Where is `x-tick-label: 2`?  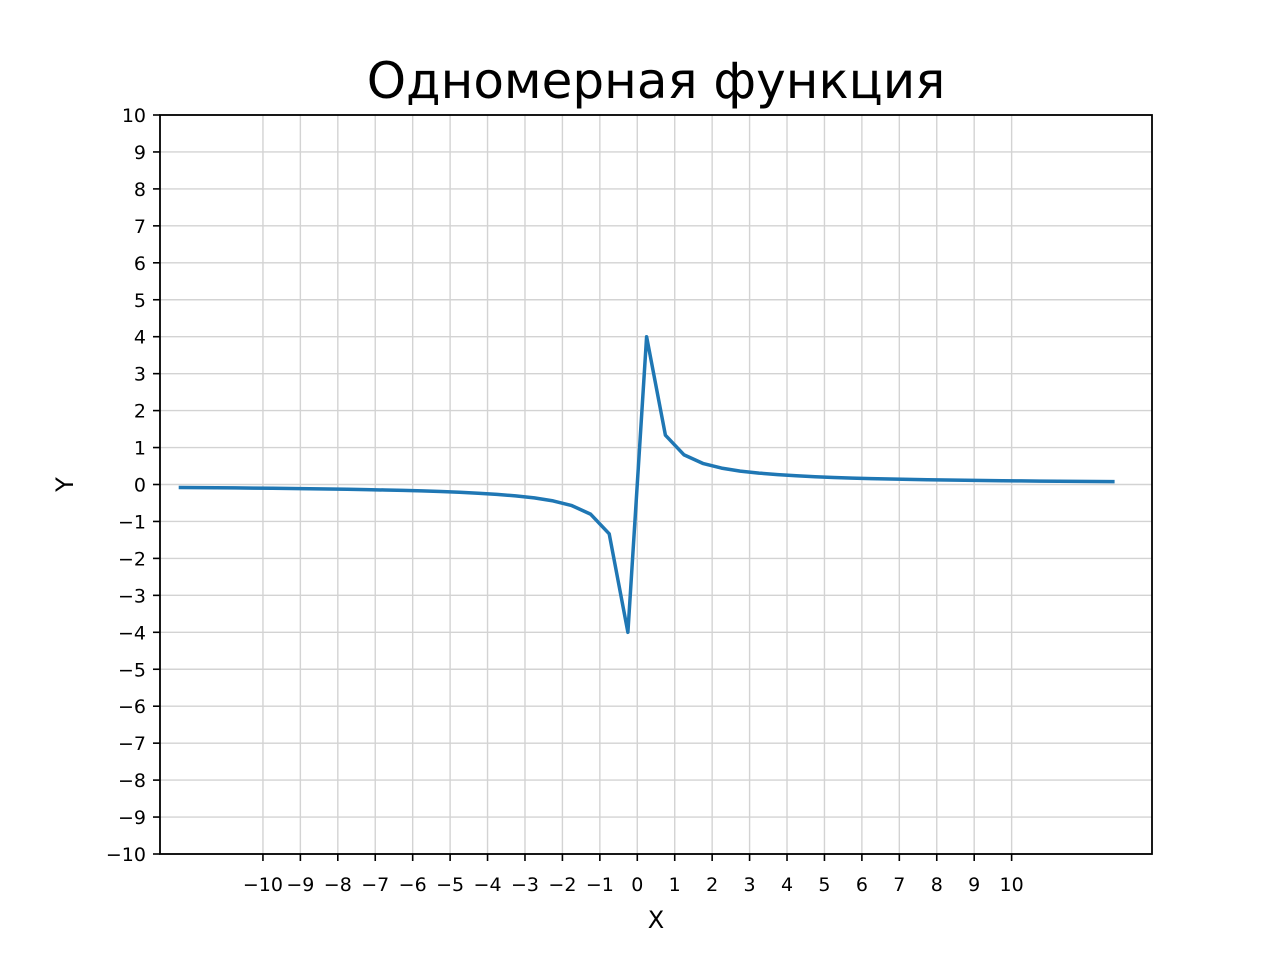
x-tick-label: 2 is located at coordinates (712, 885).